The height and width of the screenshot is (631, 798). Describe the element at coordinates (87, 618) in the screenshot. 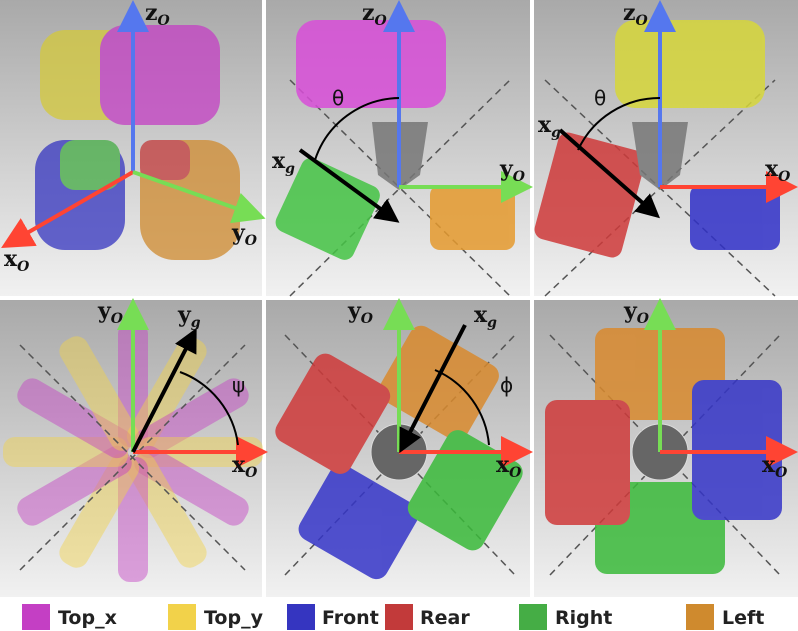

I see `legend-label: Top_x` at that location.